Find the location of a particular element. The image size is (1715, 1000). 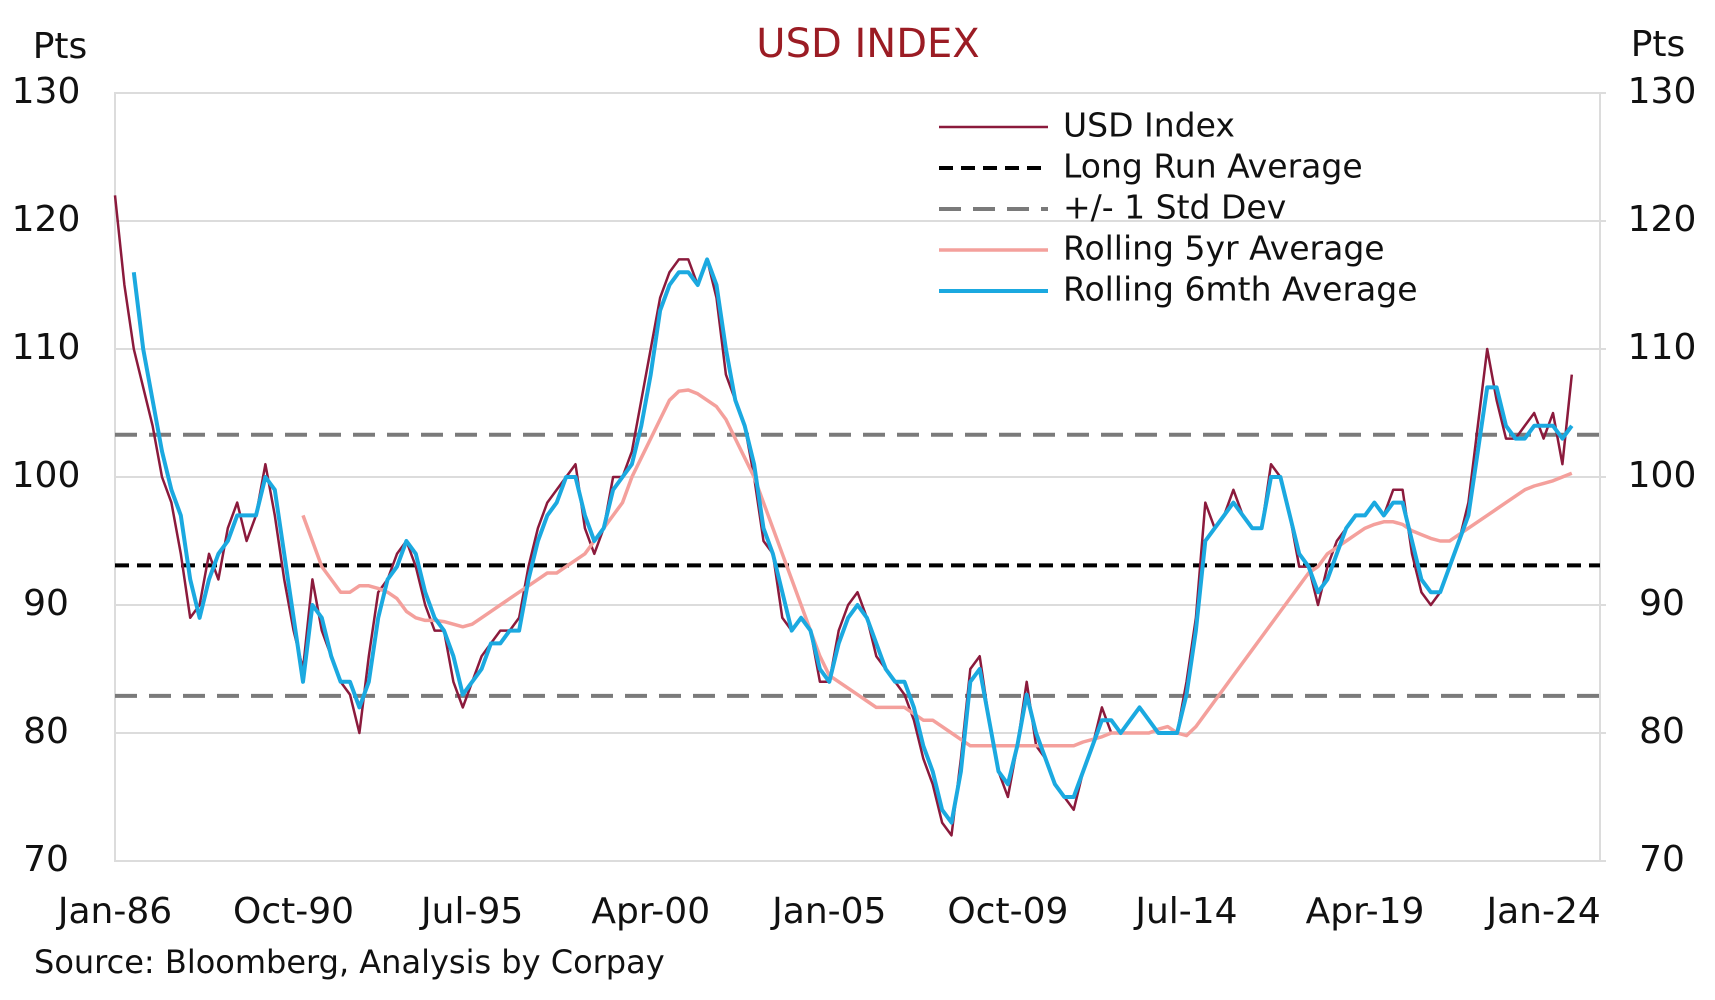

x-tick-label: Jul-95 is located at coordinates (471, 911).